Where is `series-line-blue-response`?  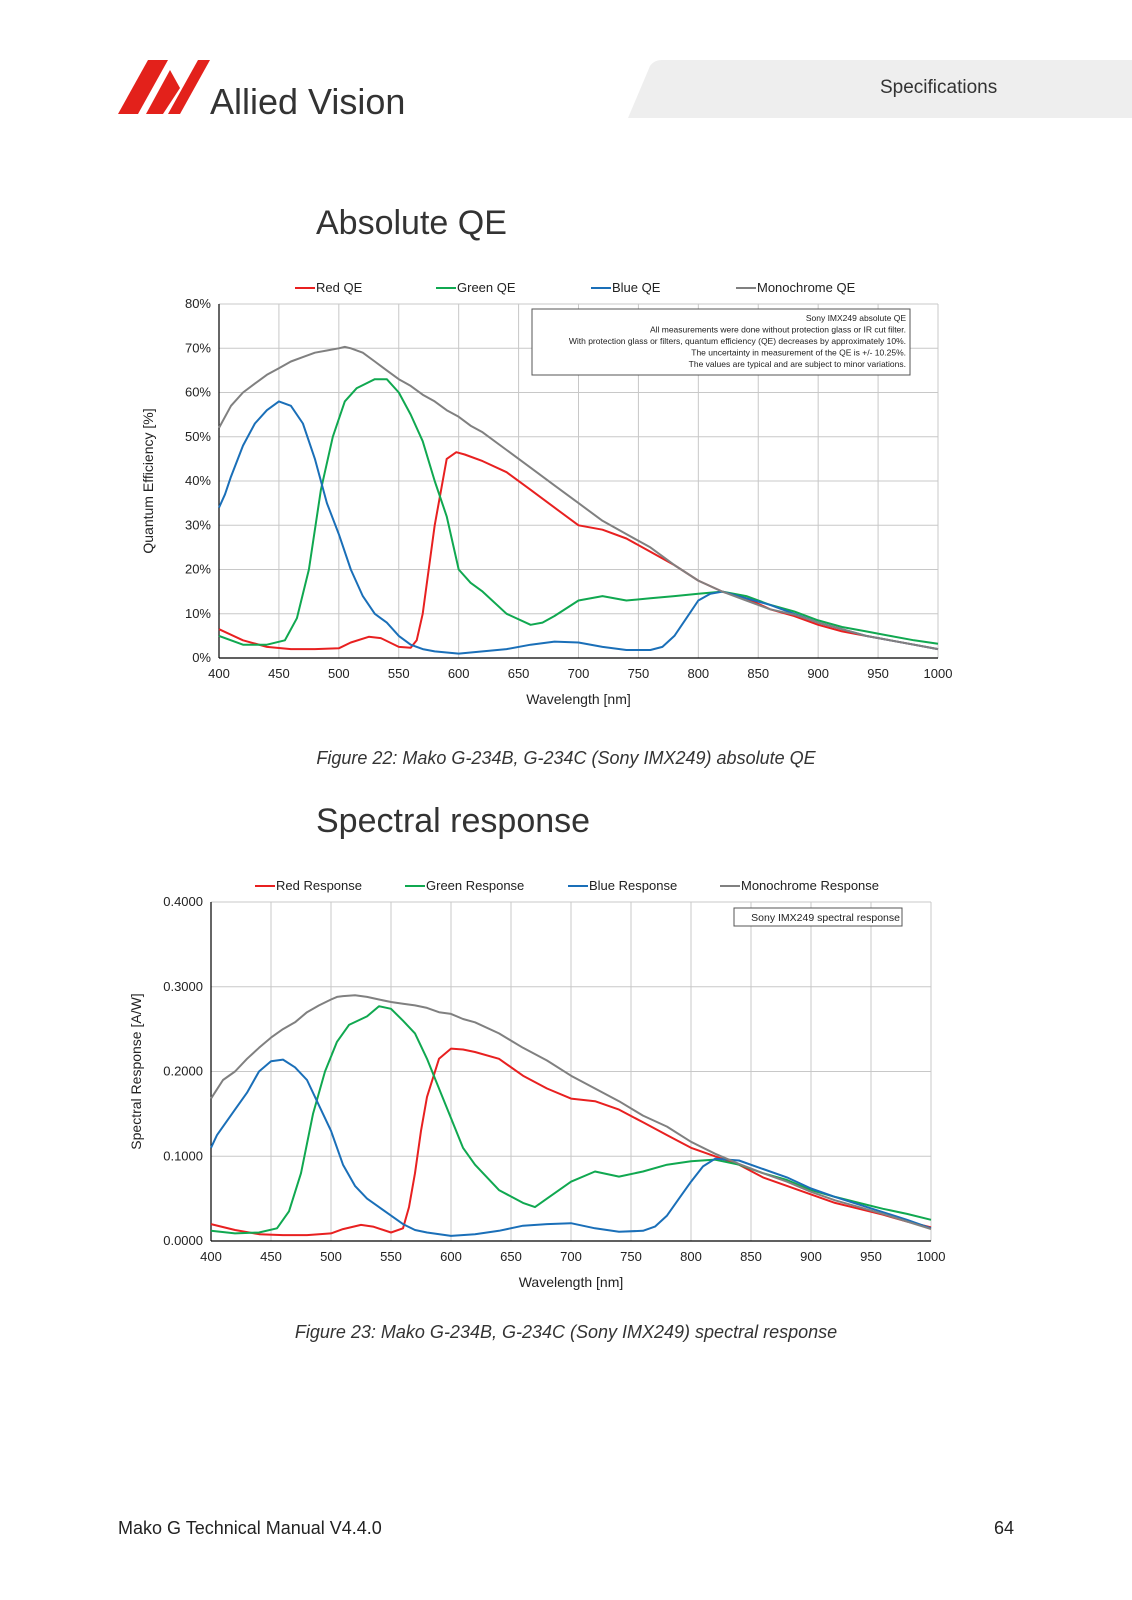
series-line-blue-response is located at coordinates (571, 1147).